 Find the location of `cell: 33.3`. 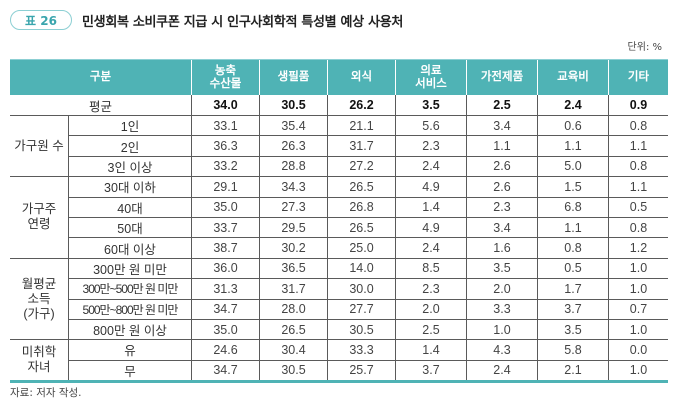

cell: 33.3 is located at coordinates (361, 350).